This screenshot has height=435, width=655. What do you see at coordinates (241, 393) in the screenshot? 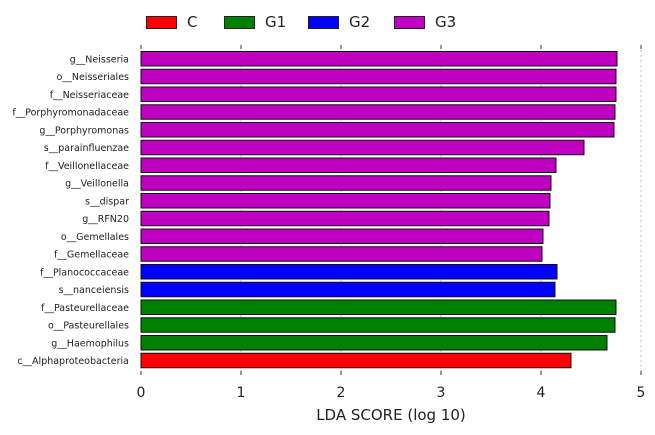
I see `x-tick-label-1: 1` at bounding box center [241, 393].